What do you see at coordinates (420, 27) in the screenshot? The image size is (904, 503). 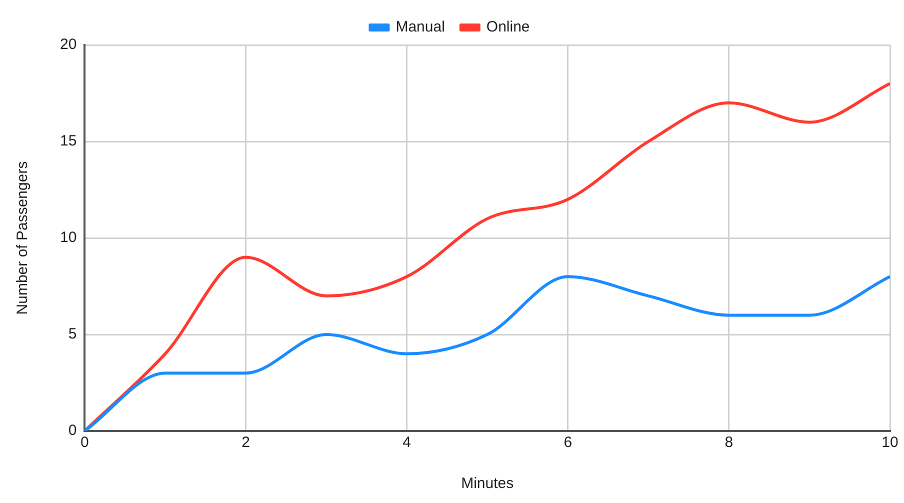 I see `legend-label: Manual` at bounding box center [420, 27].